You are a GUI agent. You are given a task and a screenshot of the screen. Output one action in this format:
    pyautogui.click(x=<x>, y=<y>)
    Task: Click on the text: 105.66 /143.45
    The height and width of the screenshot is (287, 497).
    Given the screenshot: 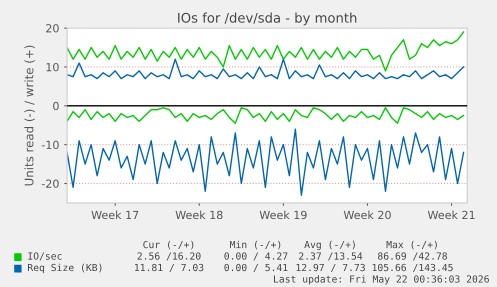 What is the action you would take?
    pyautogui.click(x=412, y=268)
    